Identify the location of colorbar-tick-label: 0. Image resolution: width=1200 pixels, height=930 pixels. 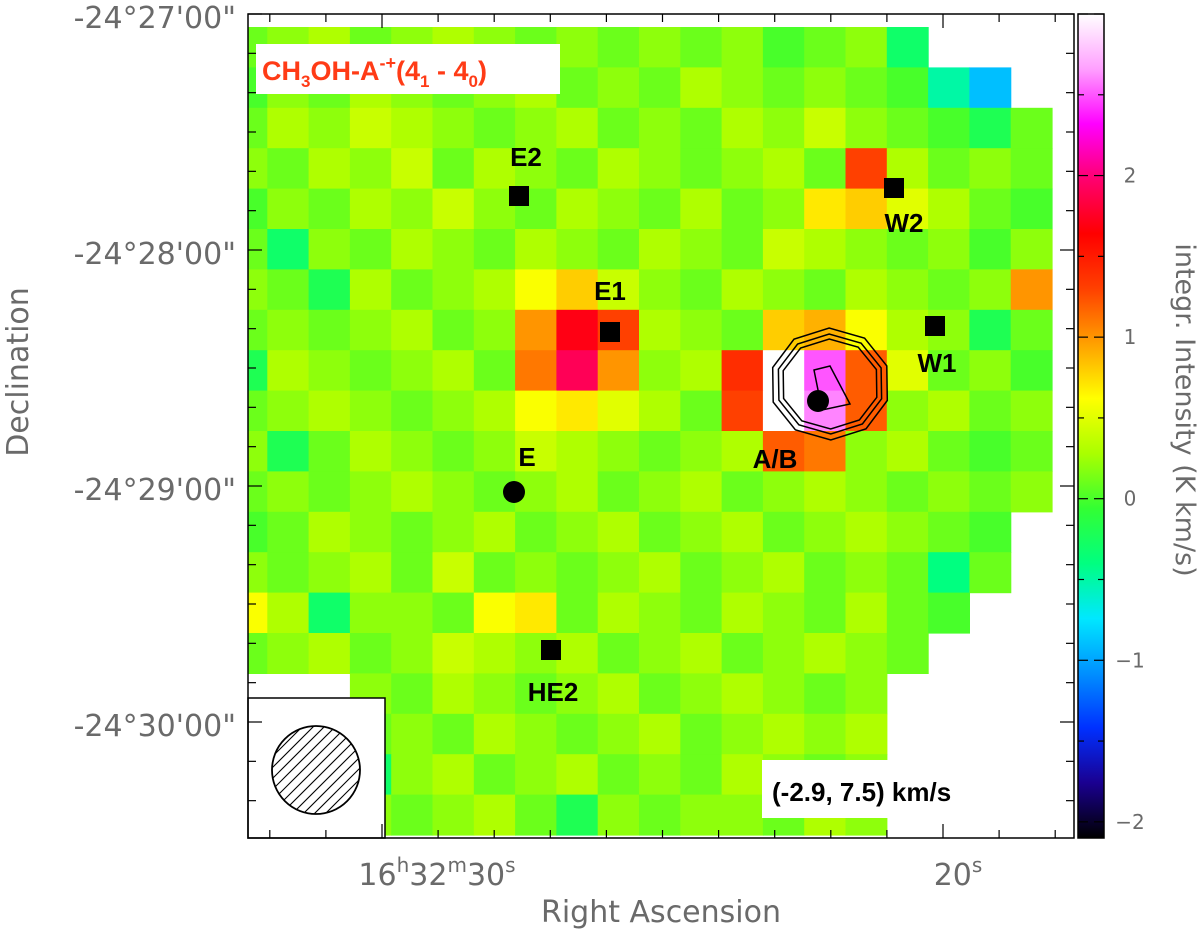
(1130, 499).